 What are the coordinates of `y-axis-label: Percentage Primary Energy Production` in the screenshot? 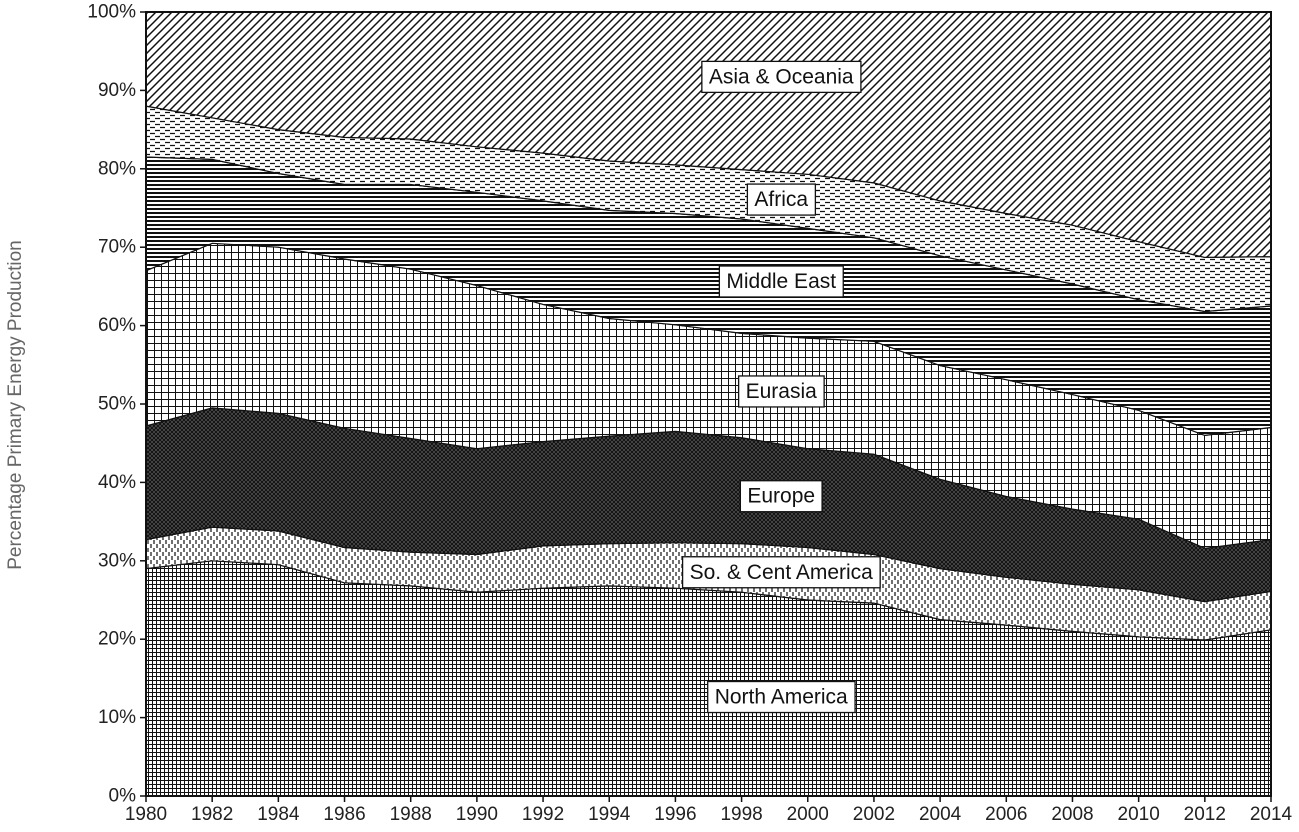 It's located at (15, 405).